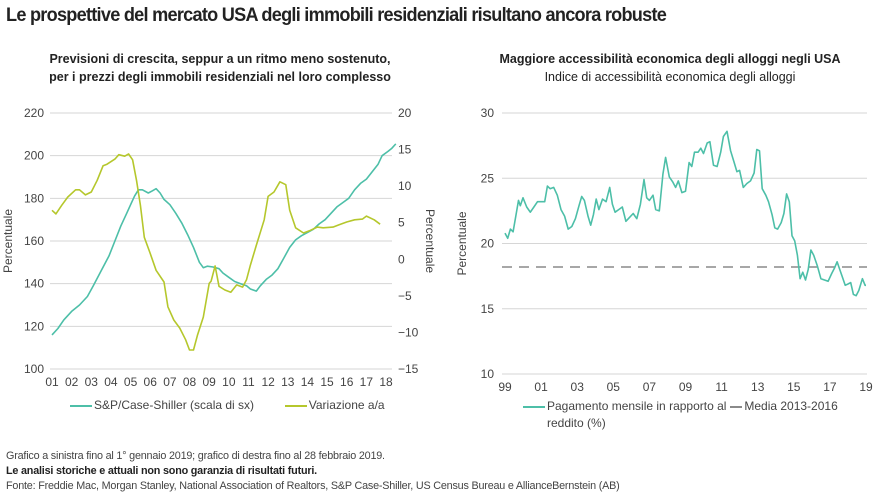 Image resolution: width=880 pixels, height=496 pixels. What do you see at coordinates (462, 243) in the screenshot?
I see `right-y-axis-label: Percentuale` at bounding box center [462, 243].